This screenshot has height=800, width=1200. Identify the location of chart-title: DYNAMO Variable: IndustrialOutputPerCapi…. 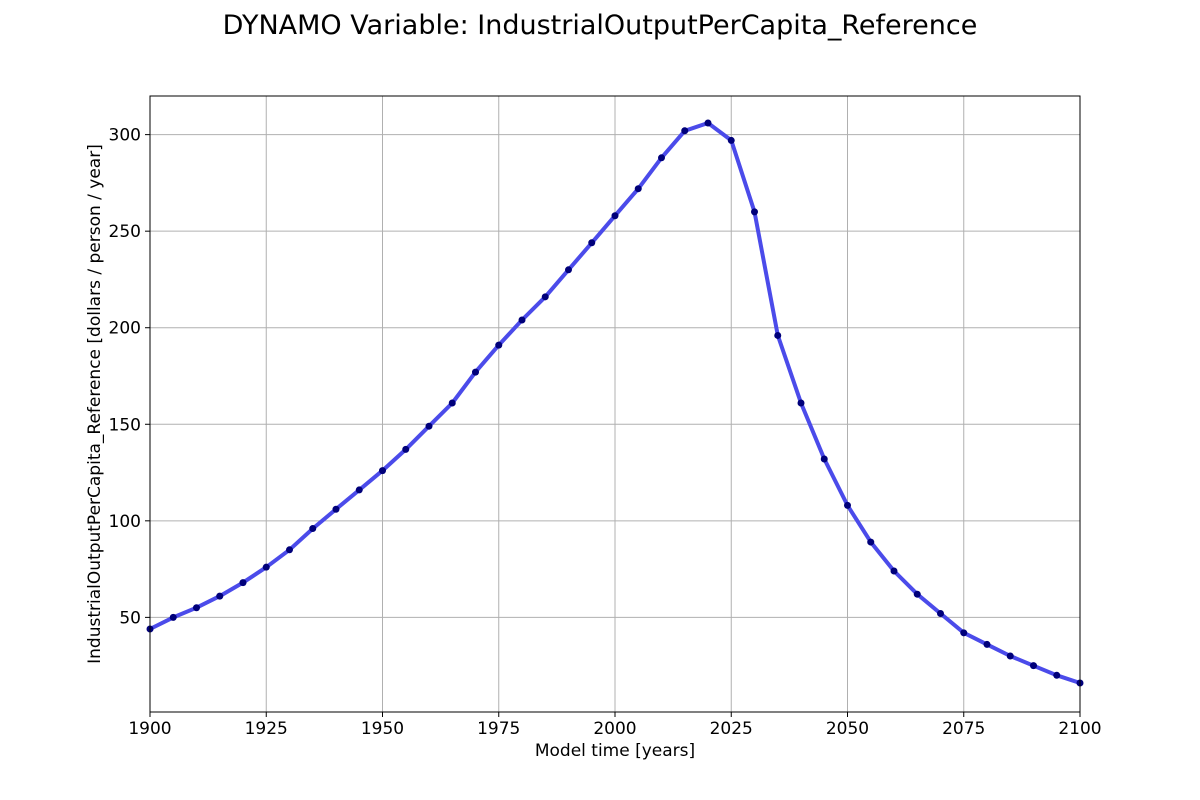
(600, 25).